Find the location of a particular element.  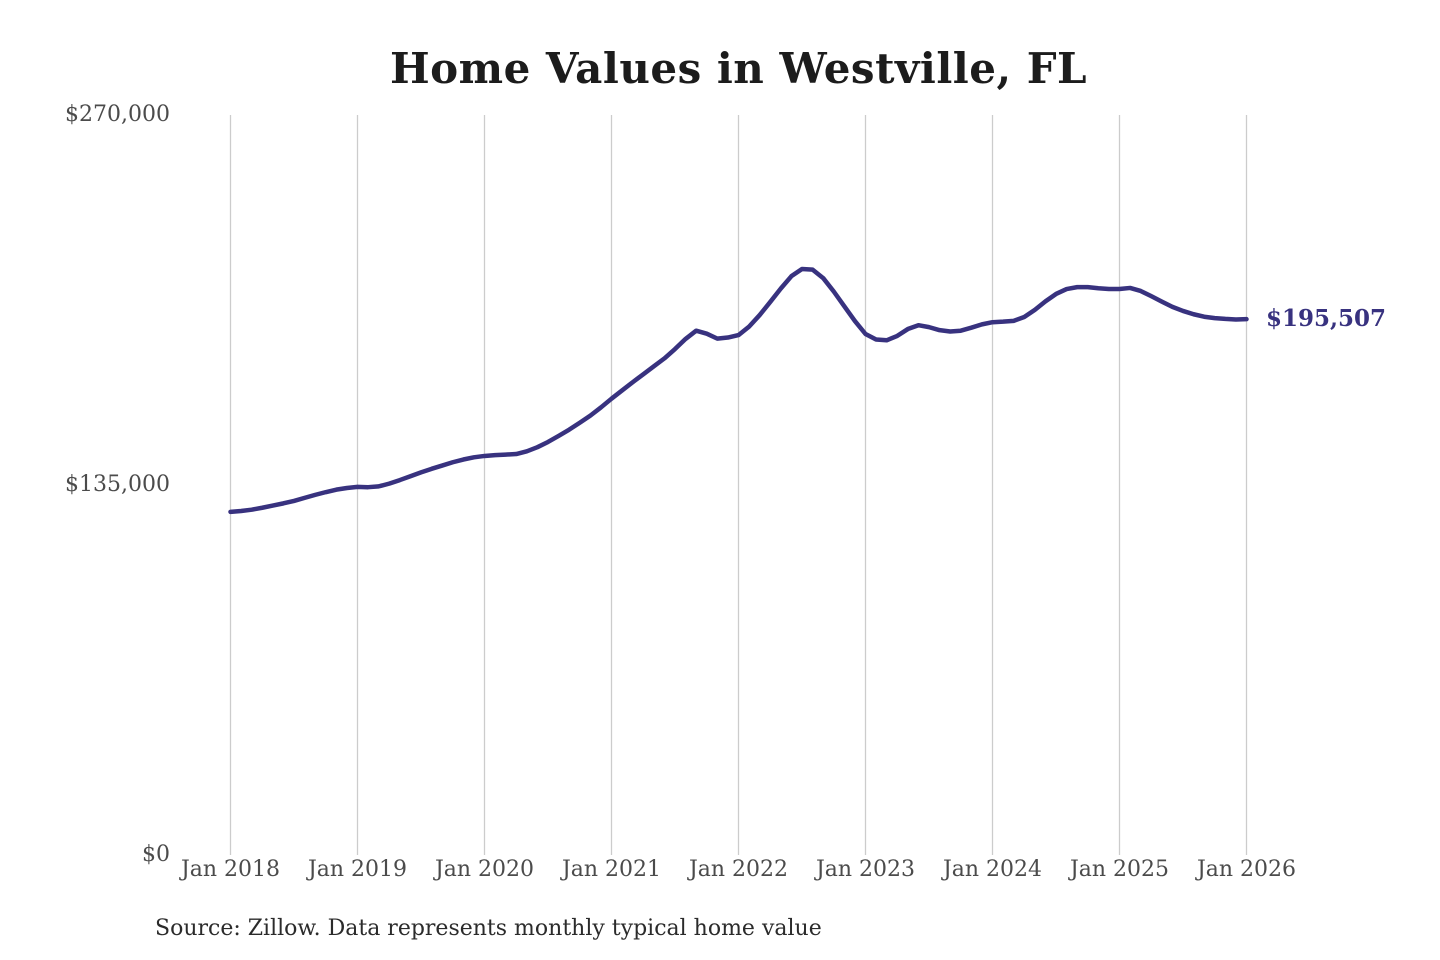

x-axis-tick-label-2026: Jan 2026 is located at coordinates (1246, 869).